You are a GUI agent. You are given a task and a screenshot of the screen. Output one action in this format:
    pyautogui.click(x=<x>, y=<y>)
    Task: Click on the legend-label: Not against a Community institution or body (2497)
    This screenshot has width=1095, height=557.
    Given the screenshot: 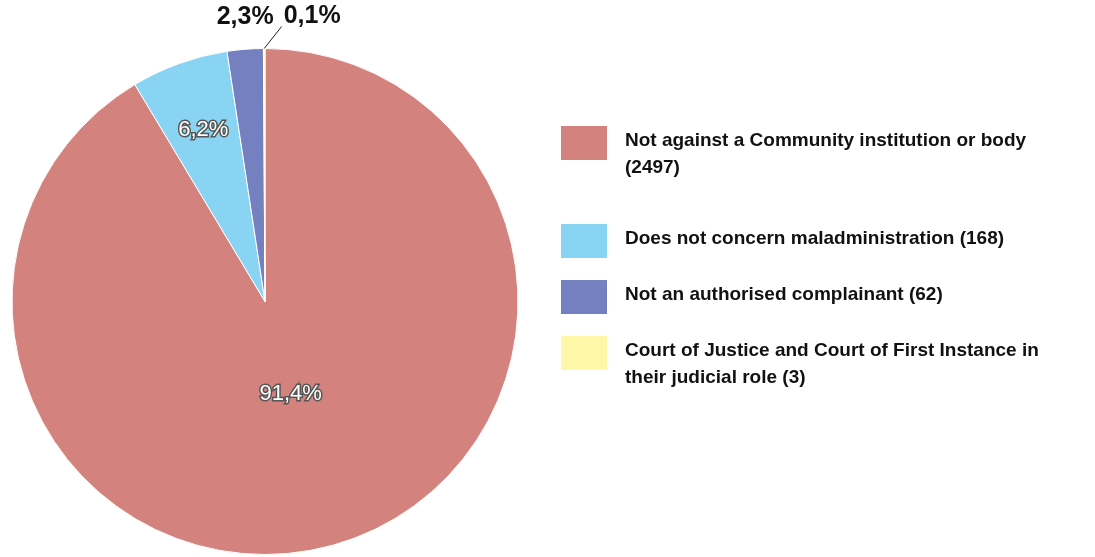 What is the action you would take?
    pyautogui.click(x=826, y=153)
    